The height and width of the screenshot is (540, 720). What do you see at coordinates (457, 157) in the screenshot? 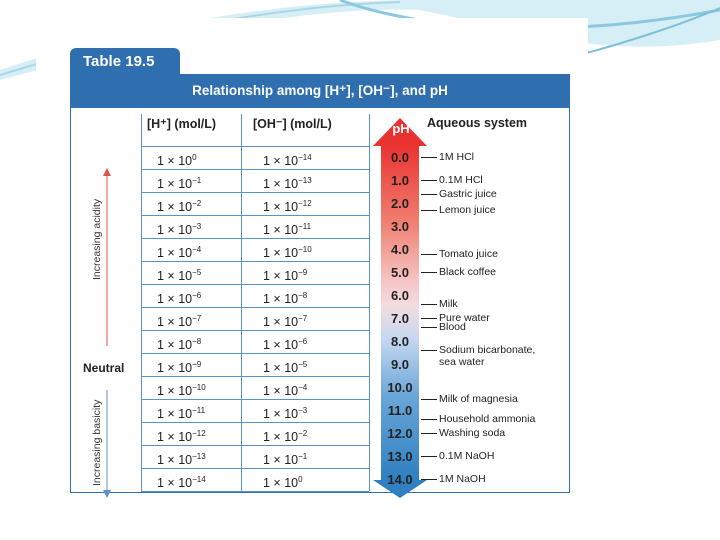
I see `aqueous-system-label: 1M HCl` at bounding box center [457, 157].